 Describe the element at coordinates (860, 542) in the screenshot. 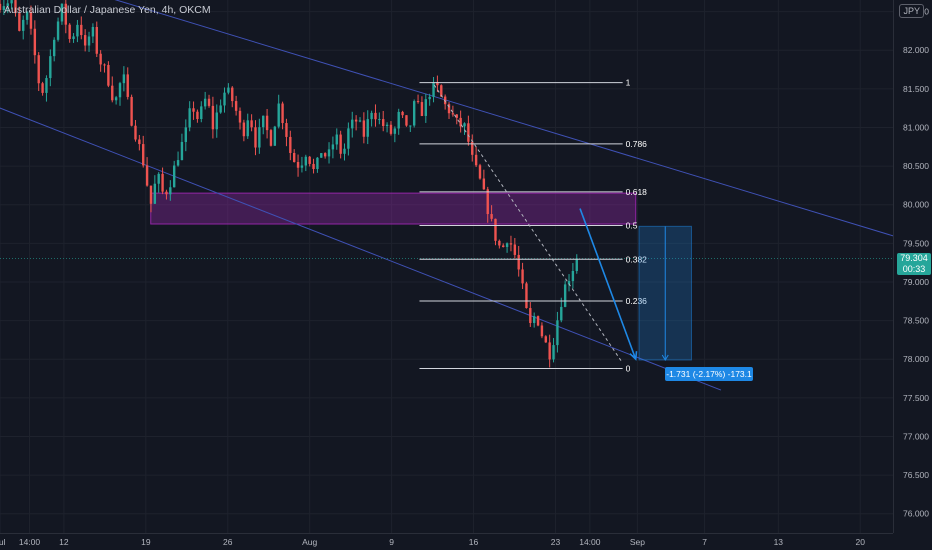

I see `time-tick-label: 20` at that location.